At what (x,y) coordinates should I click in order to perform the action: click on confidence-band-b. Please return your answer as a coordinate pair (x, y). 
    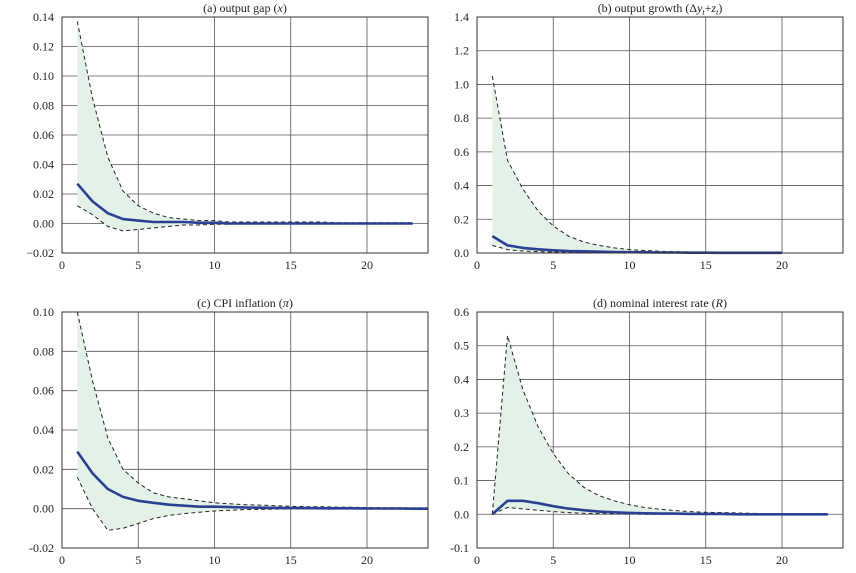
    Looking at the image, I should click on (637, 164).